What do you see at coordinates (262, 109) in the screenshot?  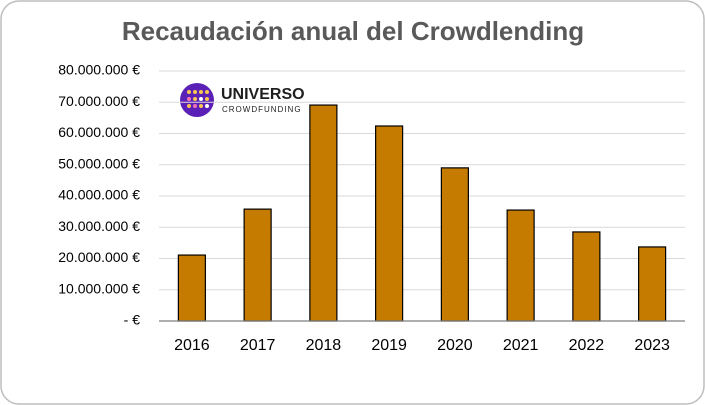 I see `logo-tagline: CROWDFUNDING` at bounding box center [262, 109].